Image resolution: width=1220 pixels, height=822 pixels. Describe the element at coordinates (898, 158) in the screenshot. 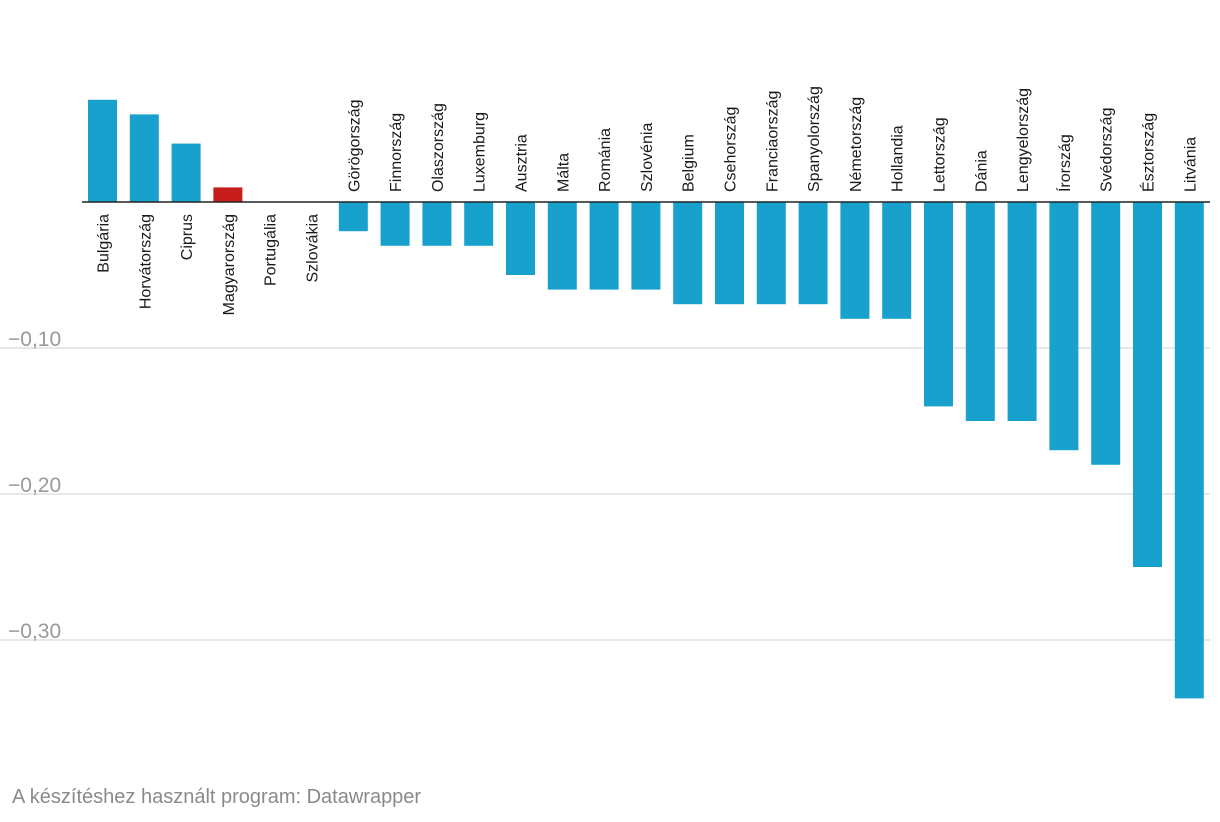

I see `category-label: Hollandia` at that location.